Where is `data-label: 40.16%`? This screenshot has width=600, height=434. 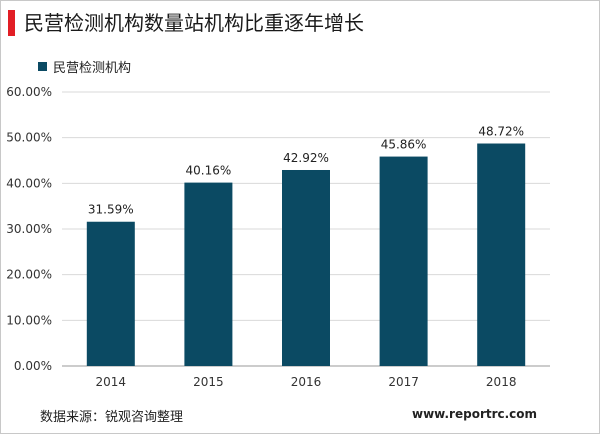 data-label: 40.16% is located at coordinates (209, 171).